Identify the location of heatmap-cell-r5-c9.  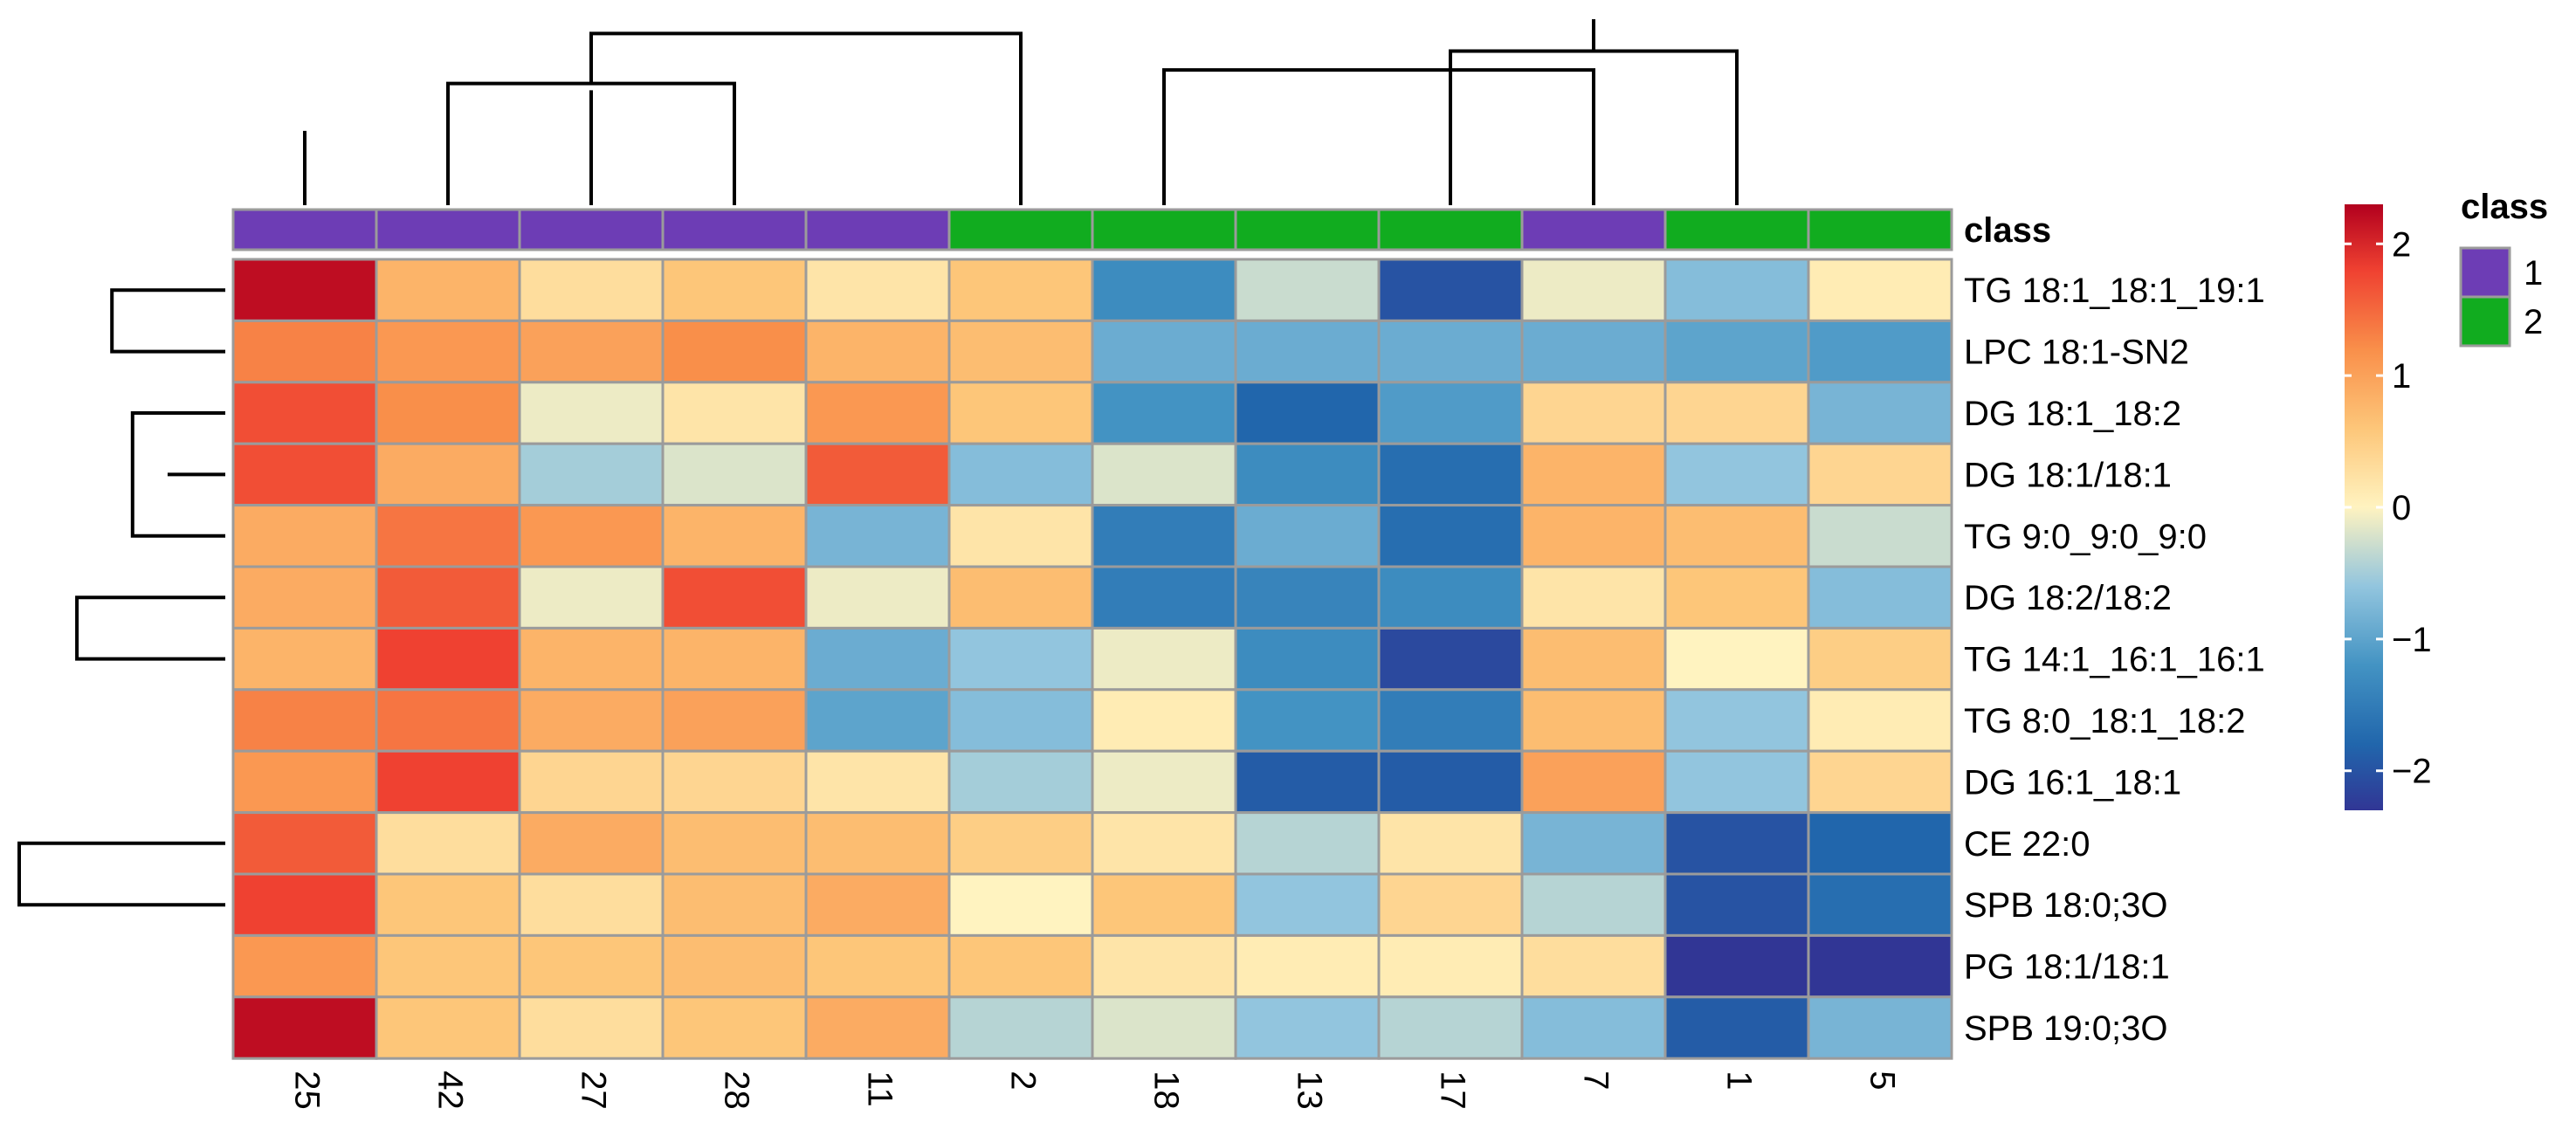
(1593, 597).